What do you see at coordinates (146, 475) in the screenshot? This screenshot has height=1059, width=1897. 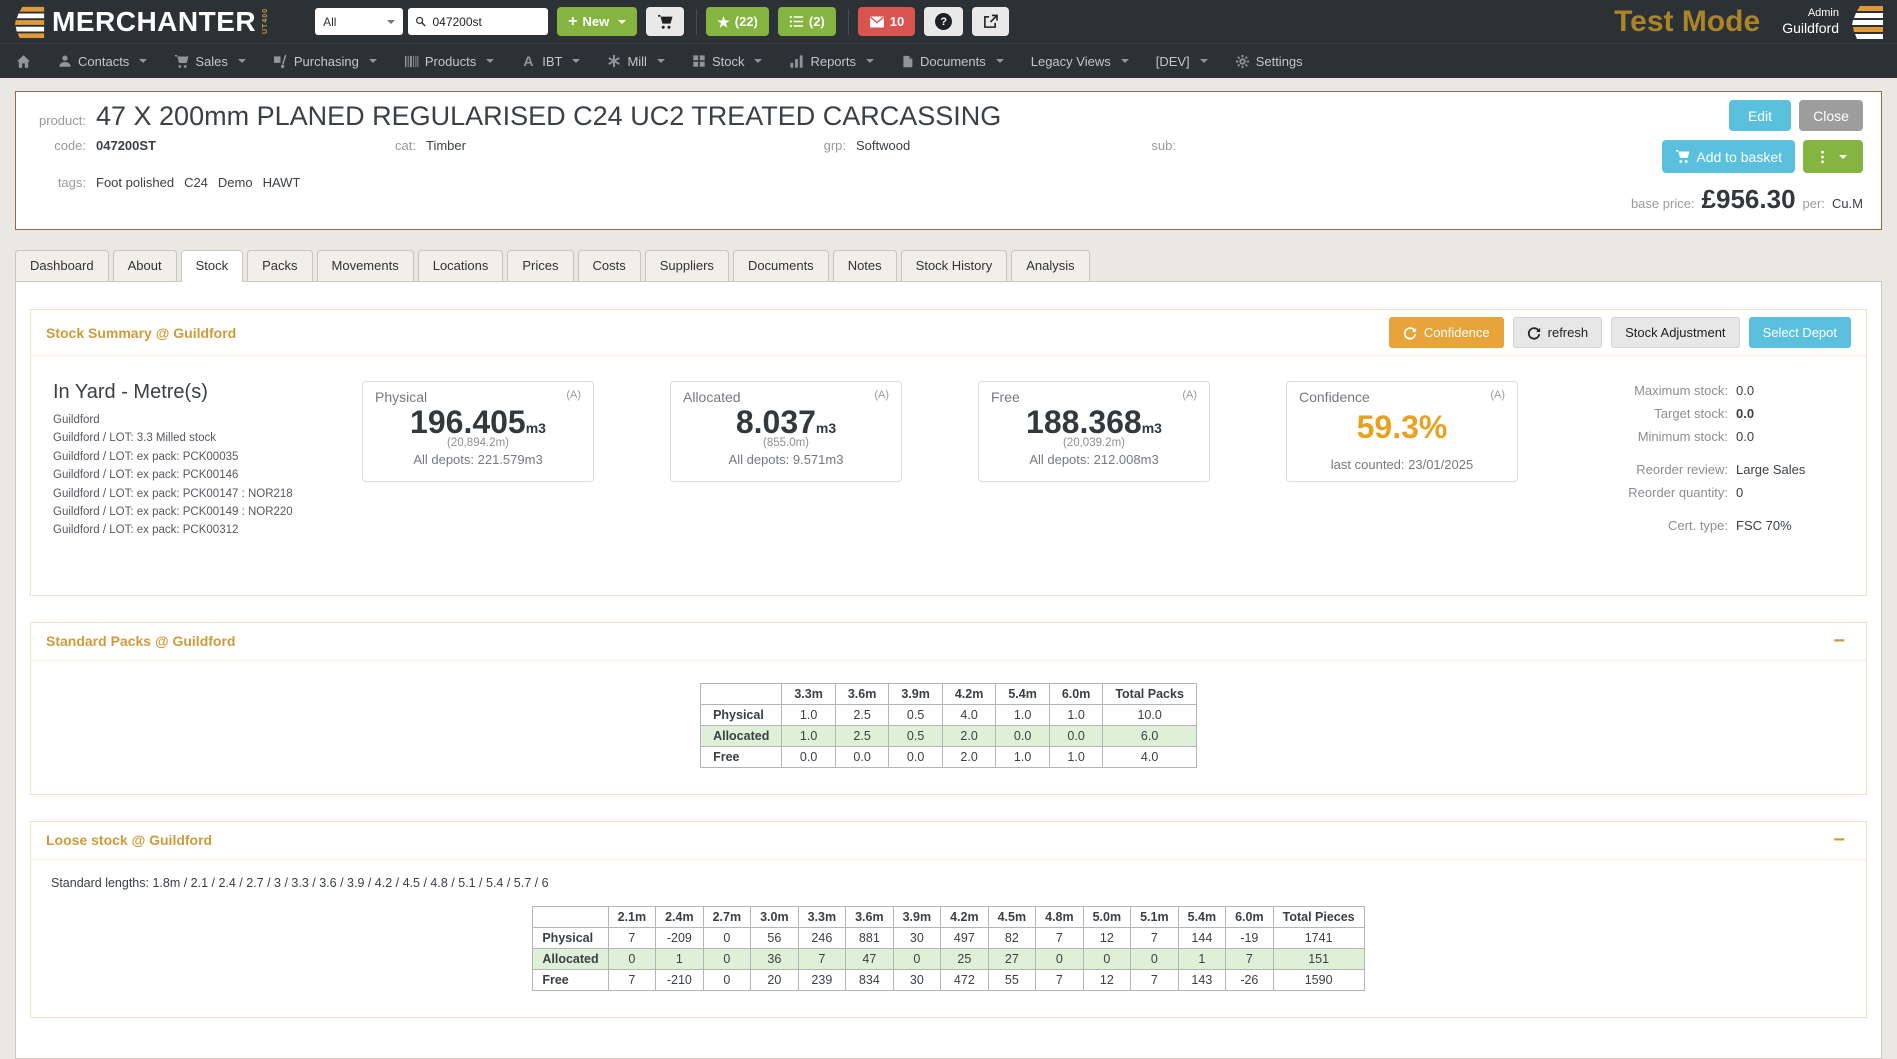 I see `in-yard-item: Guildford / LOT: ex pack: PCK00146` at bounding box center [146, 475].